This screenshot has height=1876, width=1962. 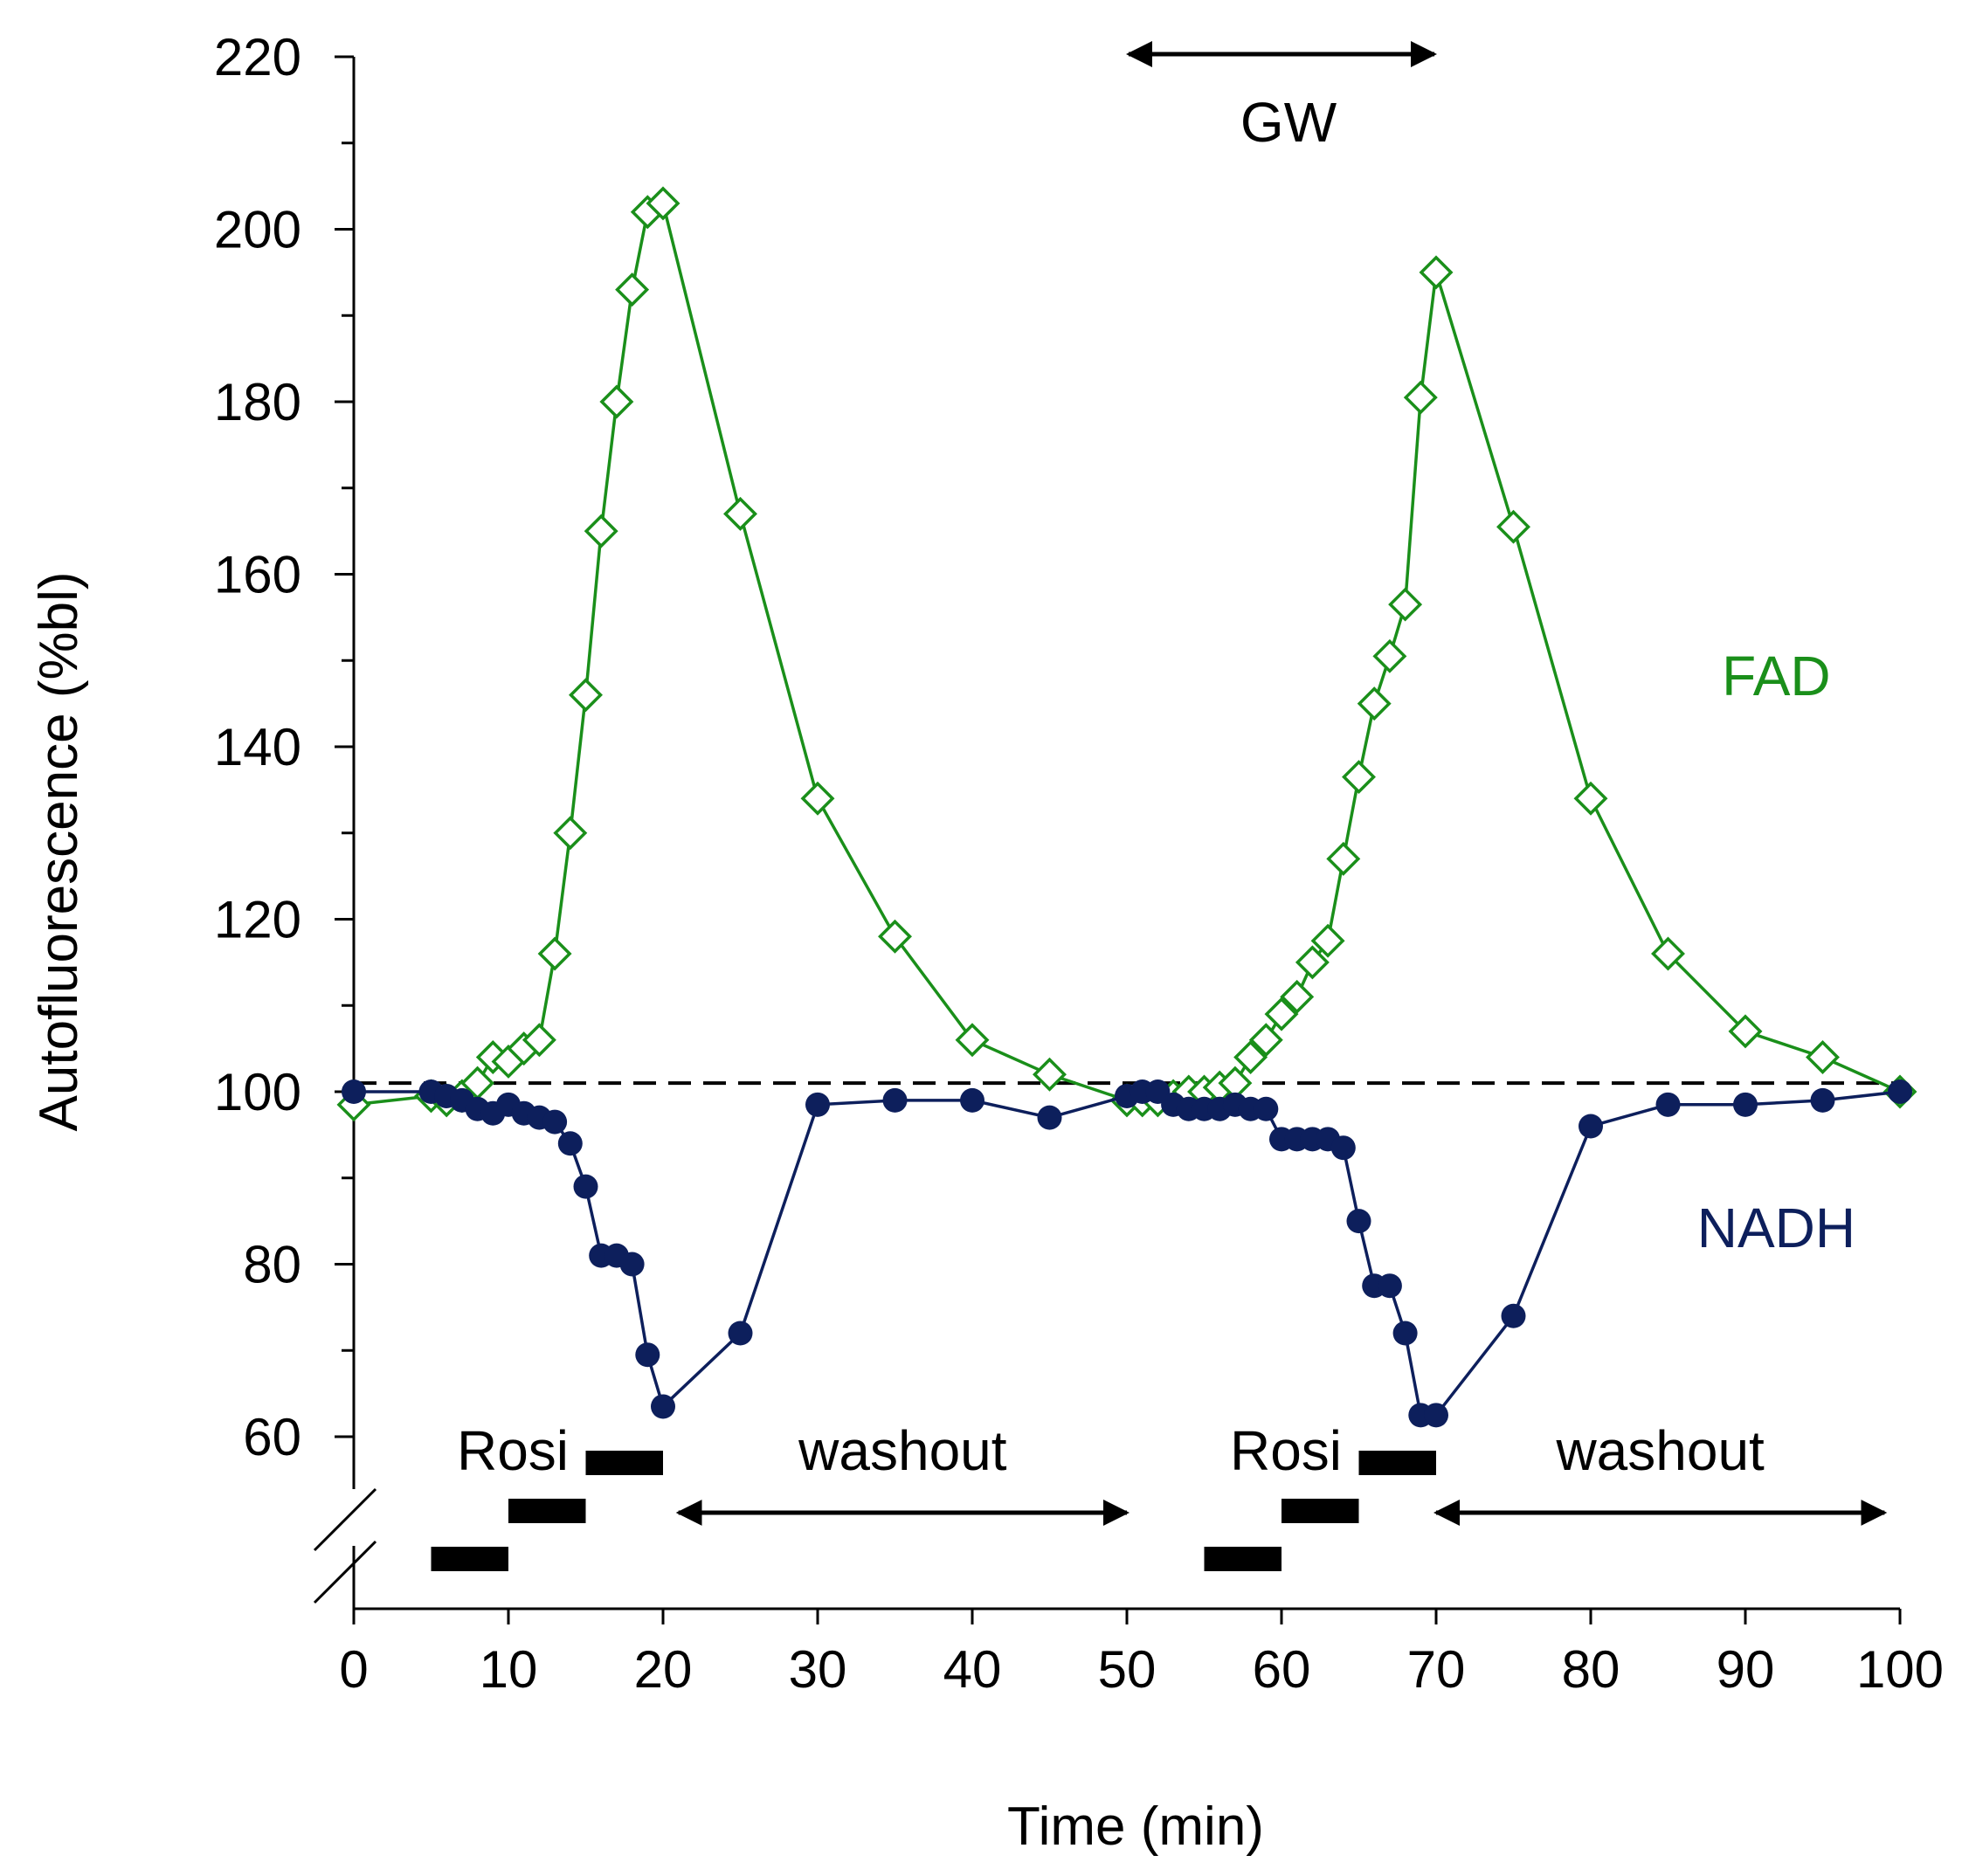 What do you see at coordinates (1135, 1827) in the screenshot?
I see `x-axis-title: Time (min)` at bounding box center [1135, 1827].